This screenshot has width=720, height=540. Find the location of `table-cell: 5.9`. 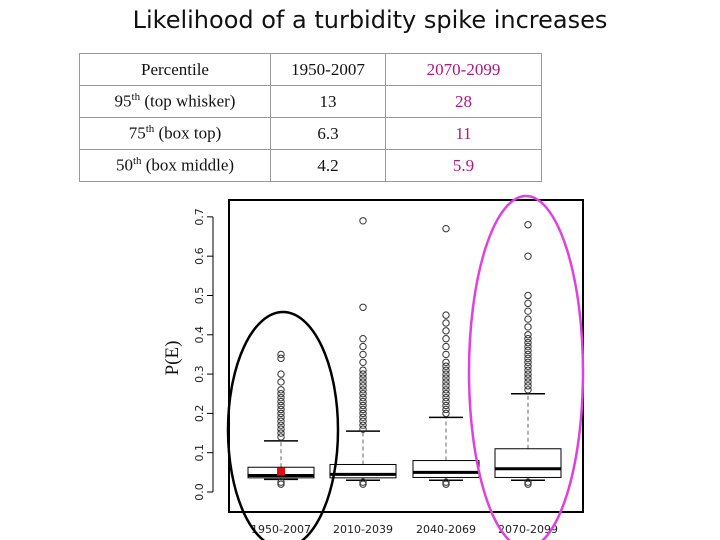

table-cell: 5.9 is located at coordinates (463, 165).